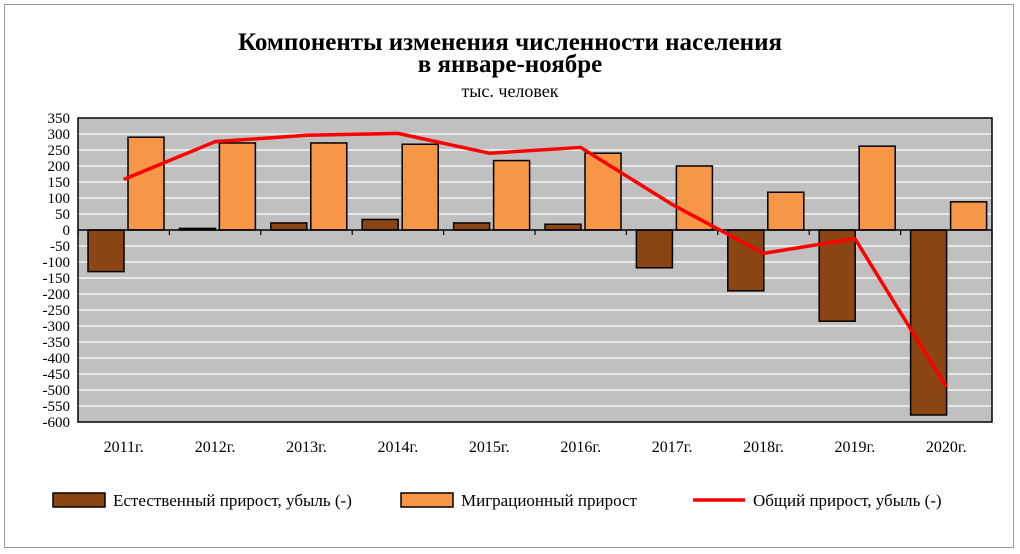  What do you see at coordinates (59, 167) in the screenshot?
I see `y-tick-label: 200` at bounding box center [59, 167].